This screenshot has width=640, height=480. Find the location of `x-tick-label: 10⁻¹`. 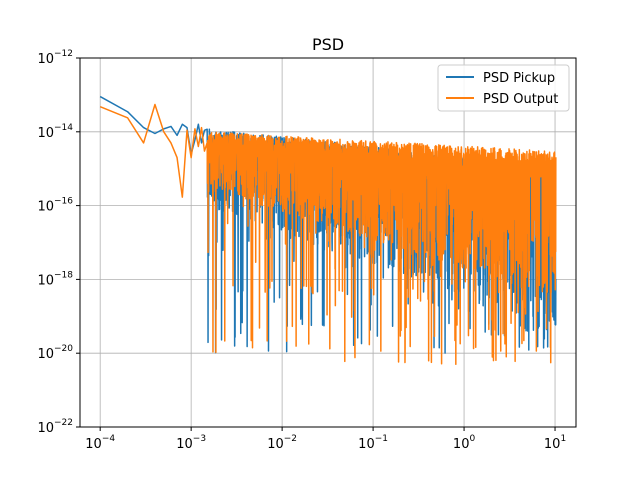

x-tick-label: 10⁻¹ is located at coordinates (373, 443).